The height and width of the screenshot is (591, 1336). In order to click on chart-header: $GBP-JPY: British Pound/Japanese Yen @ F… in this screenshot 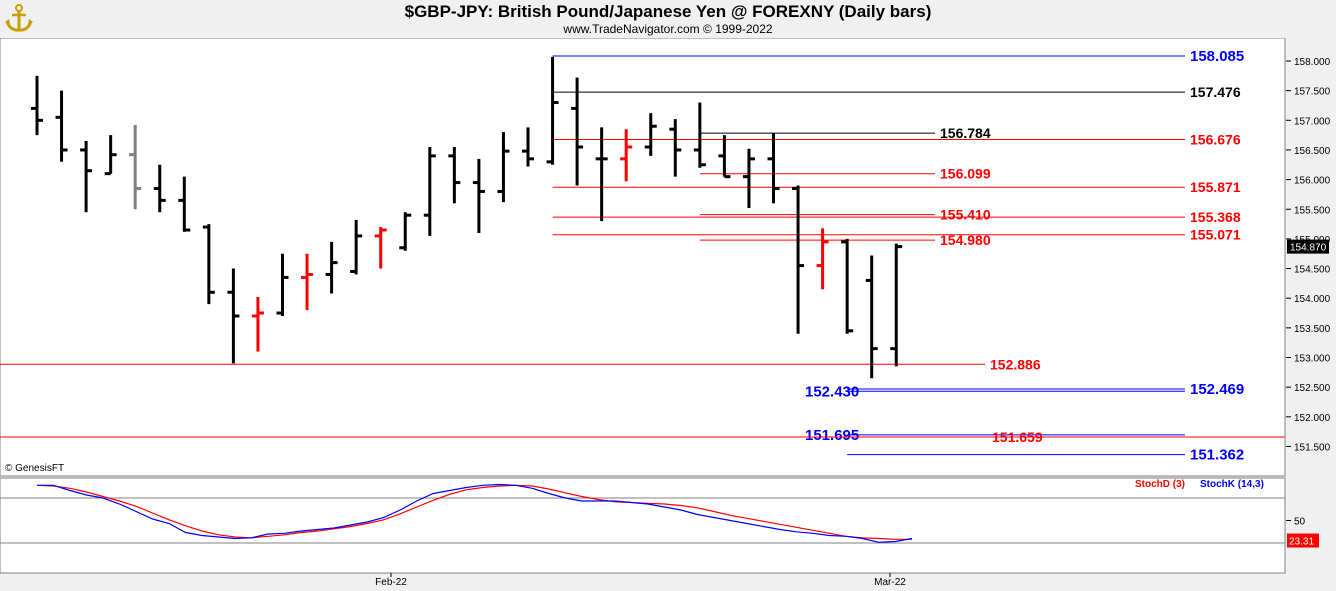, I will do `click(668, 19)`.